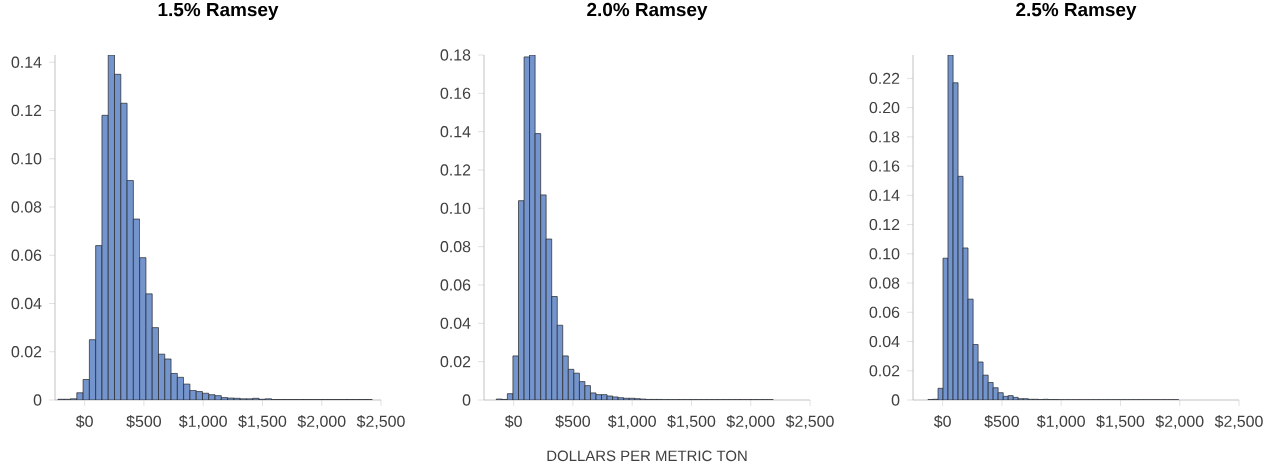 The height and width of the screenshot is (468, 1266). Describe the element at coordinates (218, 11) in the screenshot. I see `chart-title: 1.5% Ramsey` at that location.